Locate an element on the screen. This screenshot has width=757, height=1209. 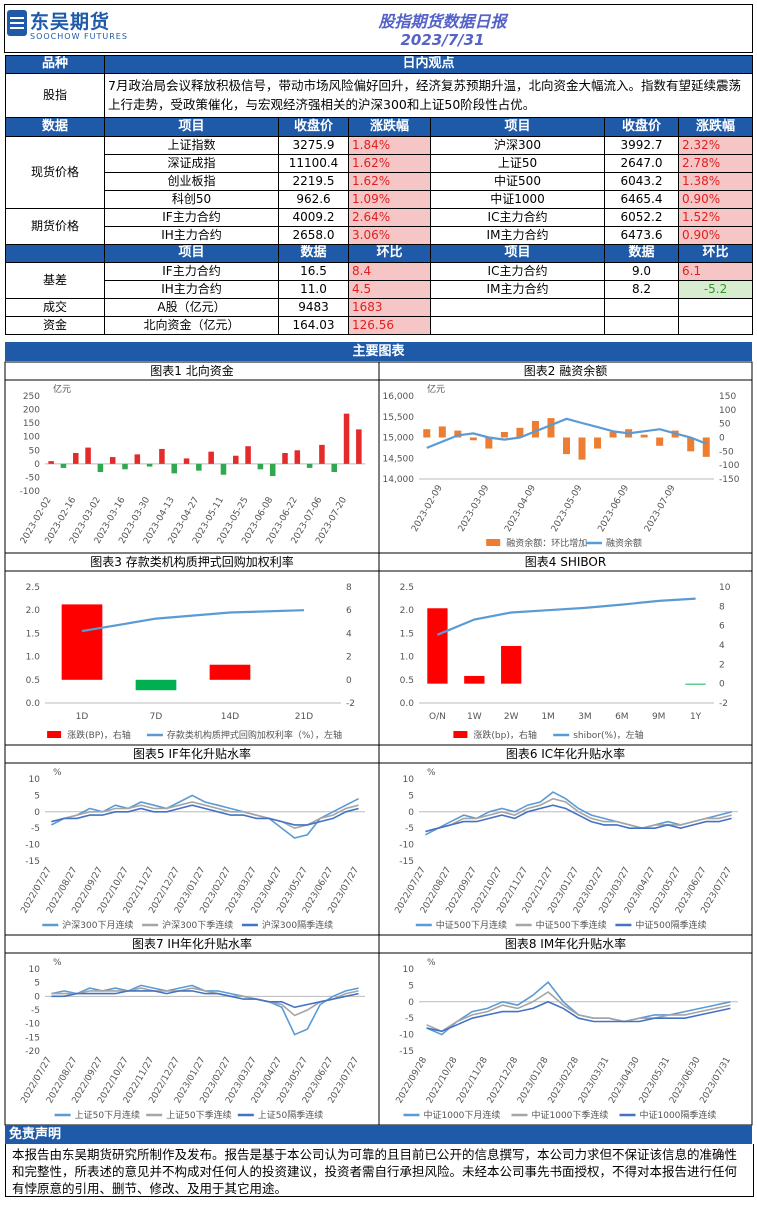
y2-tick-label: -100 is located at coordinates (729, 466).